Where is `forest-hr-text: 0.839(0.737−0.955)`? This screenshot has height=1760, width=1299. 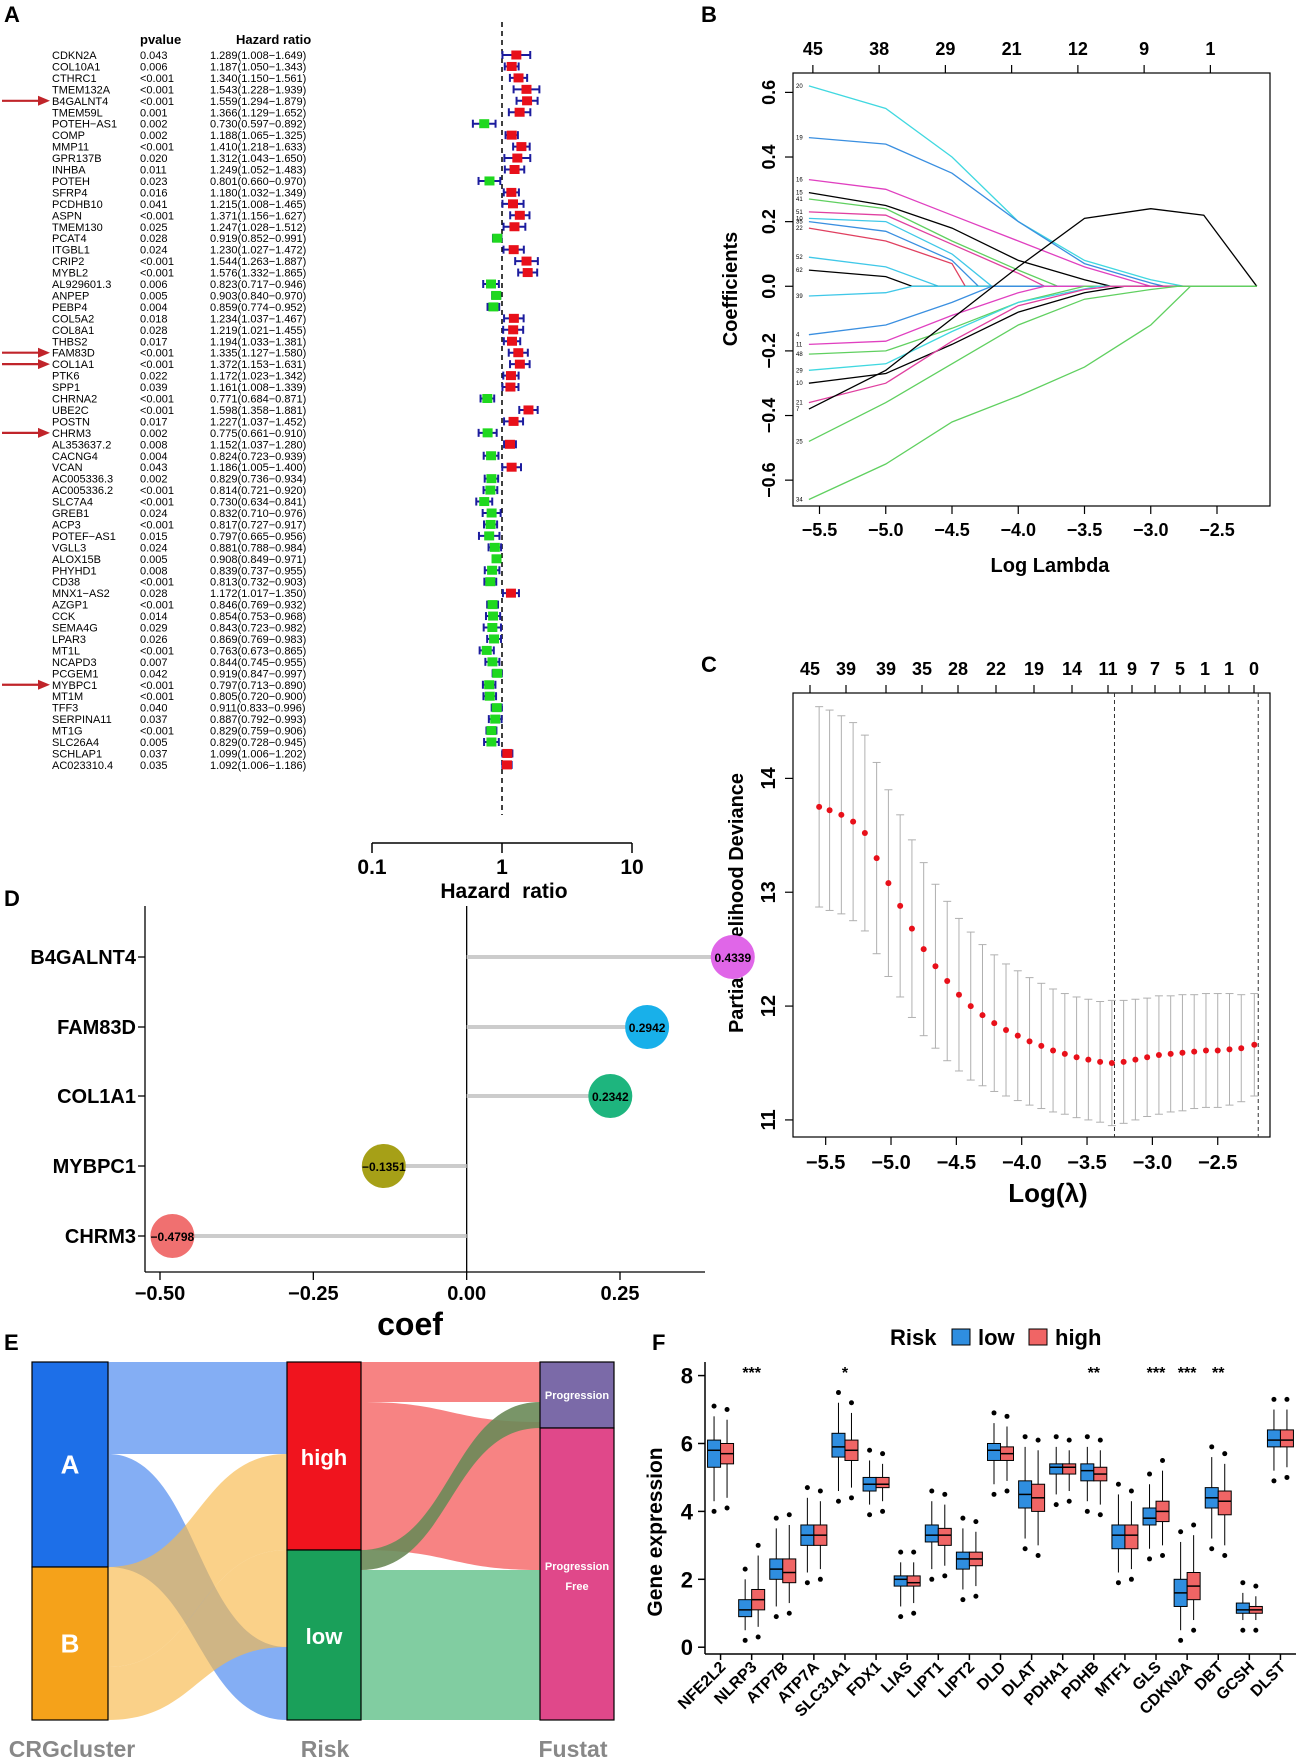
forest-hr-text: 0.839(0.737−0.955) is located at coordinates (258, 571).